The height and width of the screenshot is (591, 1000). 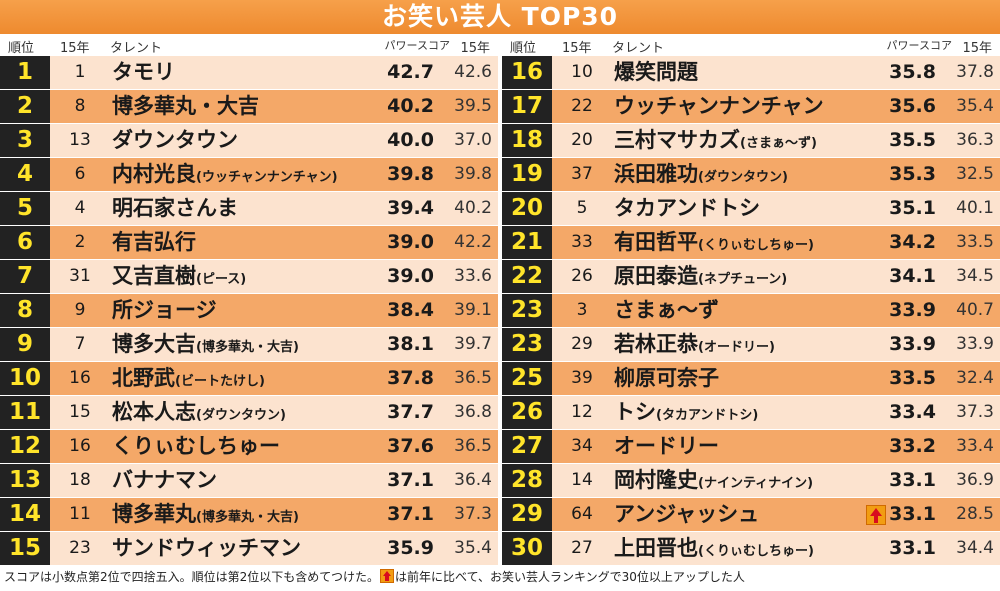 What do you see at coordinates (25, 140) in the screenshot?
I see `rank-number: 3` at bounding box center [25, 140].